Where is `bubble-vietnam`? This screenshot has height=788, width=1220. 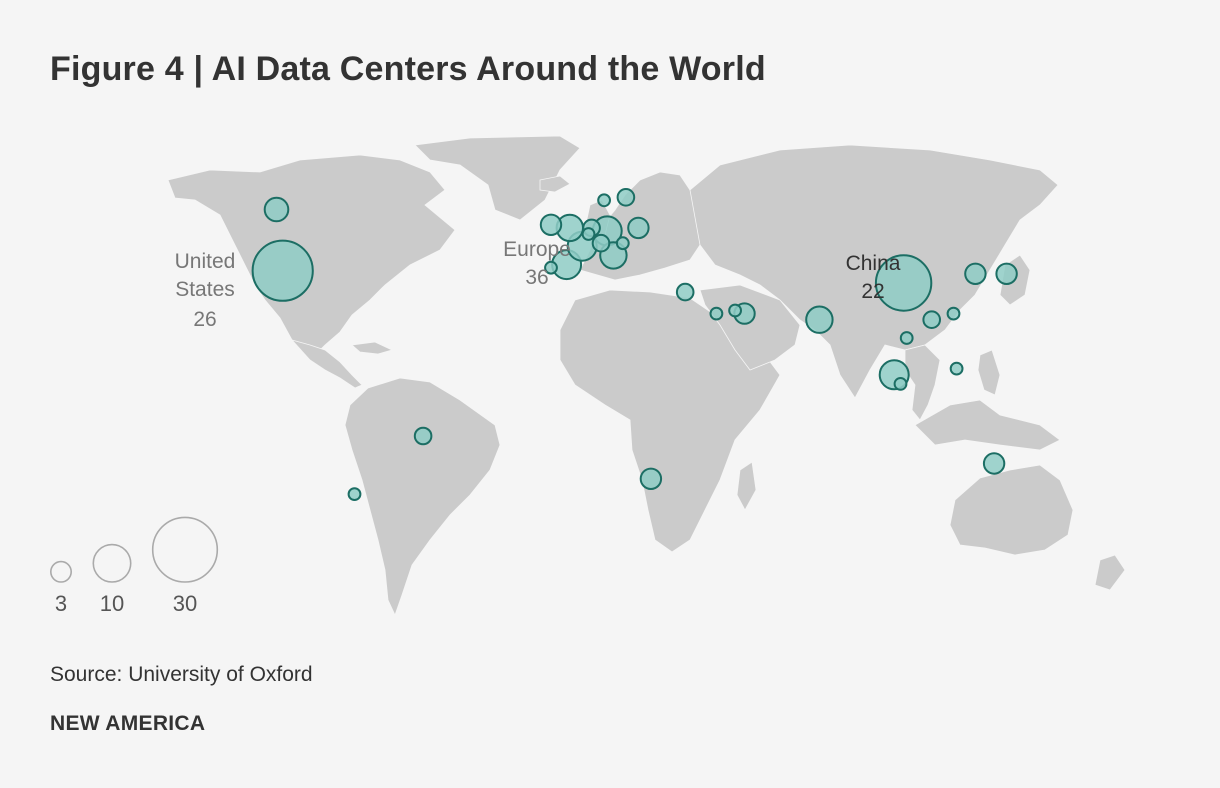
bubble-vietnam is located at coordinates (906, 338).